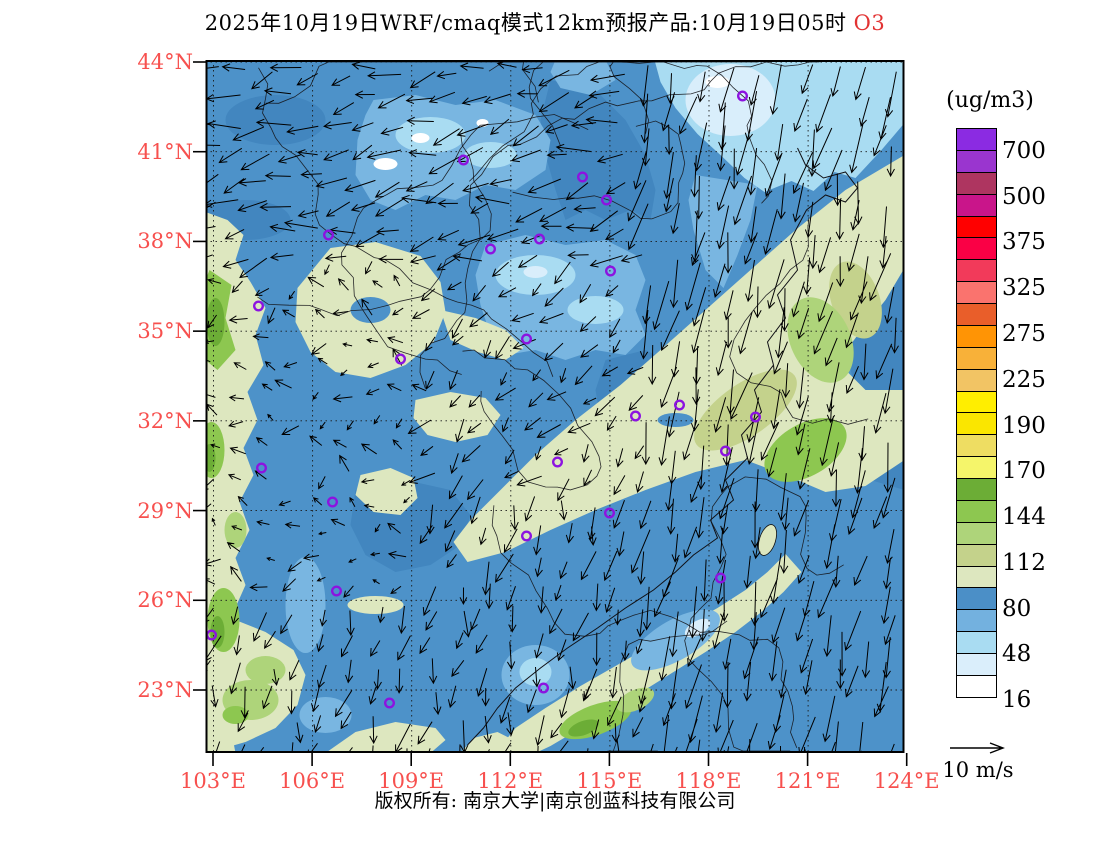 Image resolution: width=1100 pixels, height=850 pixels. What do you see at coordinates (1024, 334) in the screenshot?
I see `legend-tick-label: 275` at bounding box center [1024, 334].